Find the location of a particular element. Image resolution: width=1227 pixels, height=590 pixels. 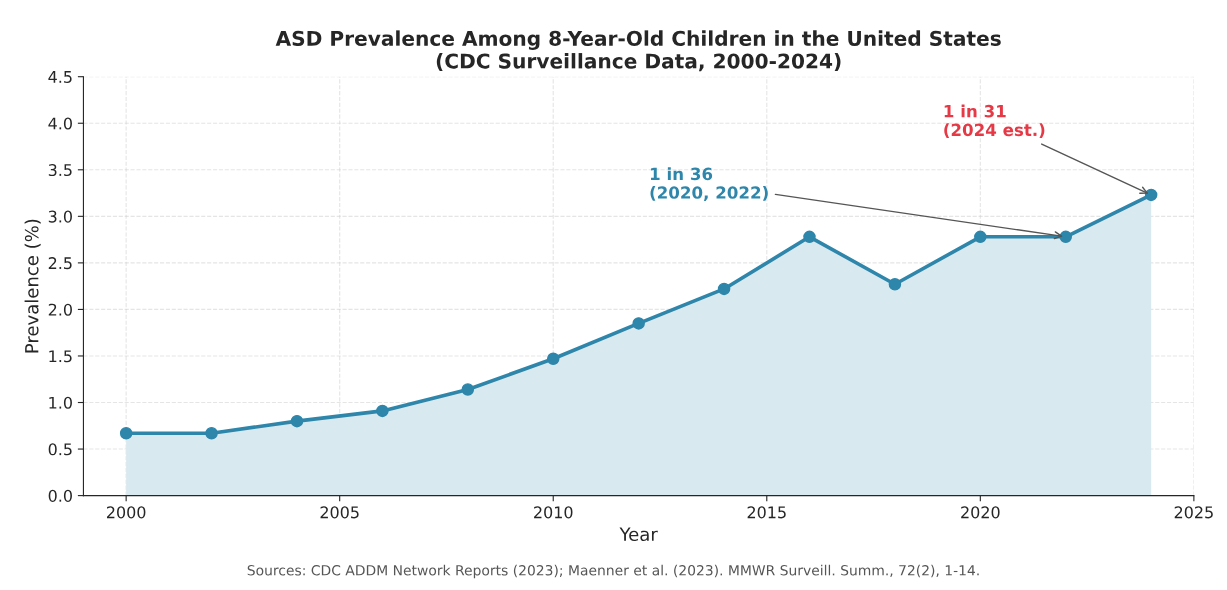

y-tick-label: 1.0 is located at coordinates (60, 402).